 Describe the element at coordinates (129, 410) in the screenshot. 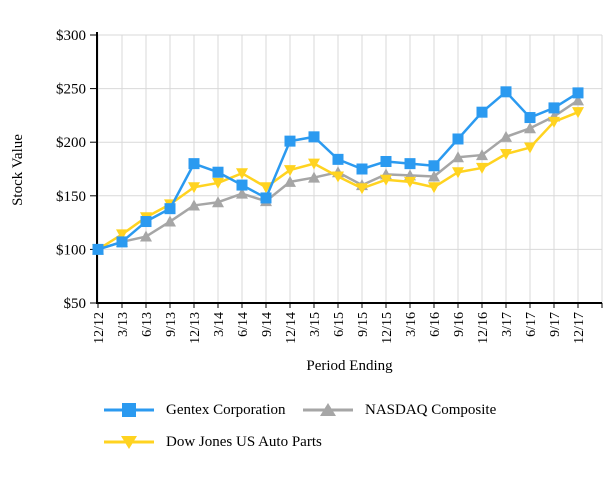

I see `gentex-line-square-icon` at that location.